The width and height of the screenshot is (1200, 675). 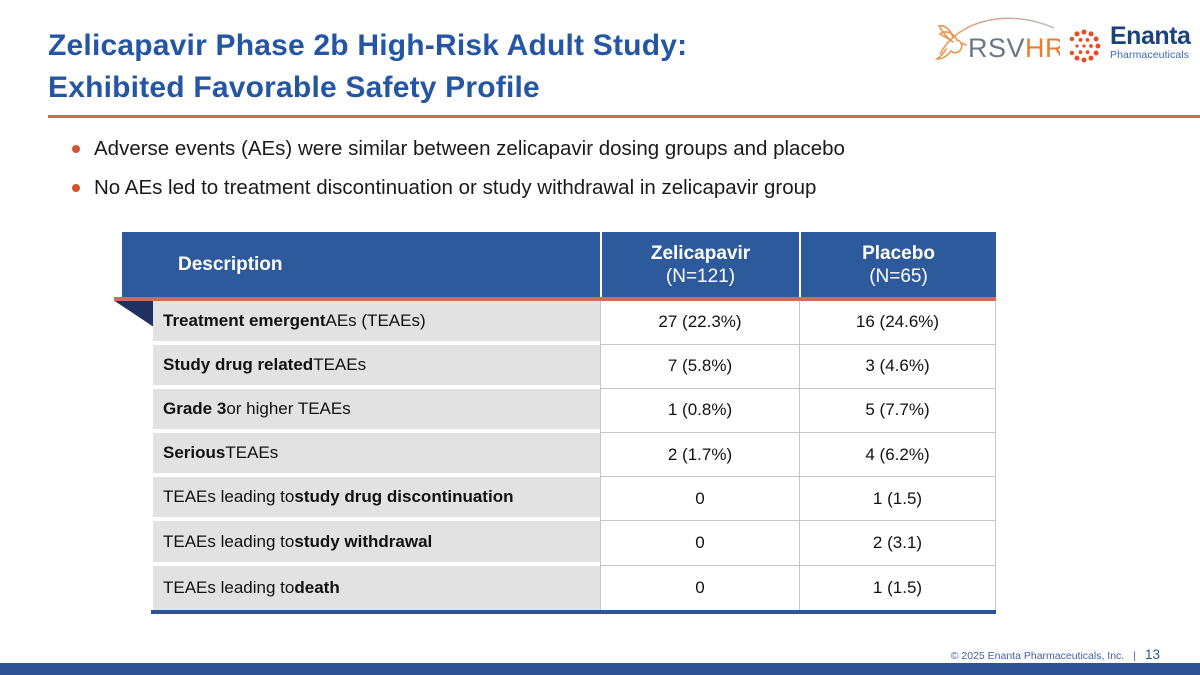 What do you see at coordinates (897, 366) in the screenshot?
I see `placebo-value-cell: 3 (4.6%)` at bounding box center [897, 366].